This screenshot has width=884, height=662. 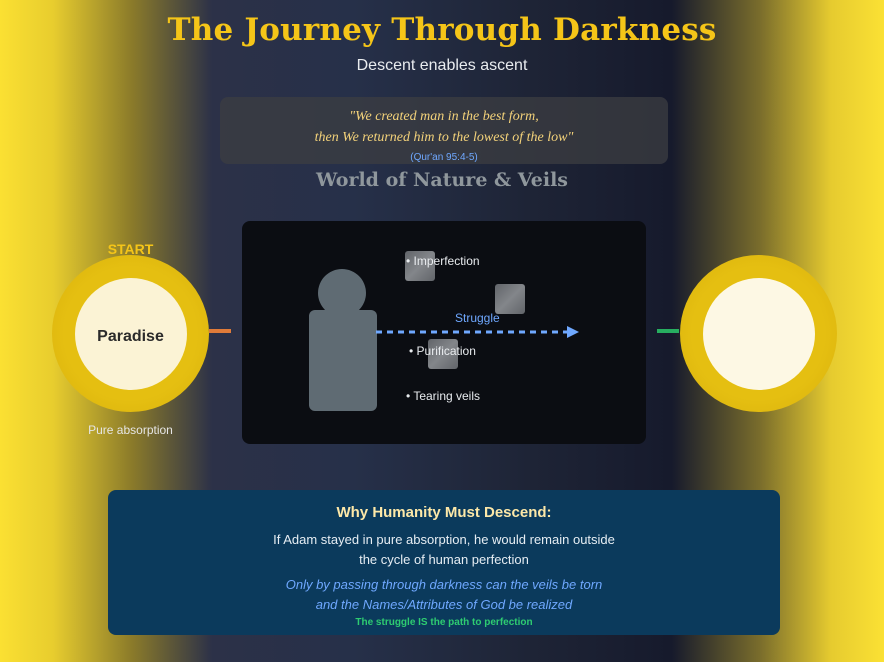 I want to click on figure-head, so click(x=342, y=293).